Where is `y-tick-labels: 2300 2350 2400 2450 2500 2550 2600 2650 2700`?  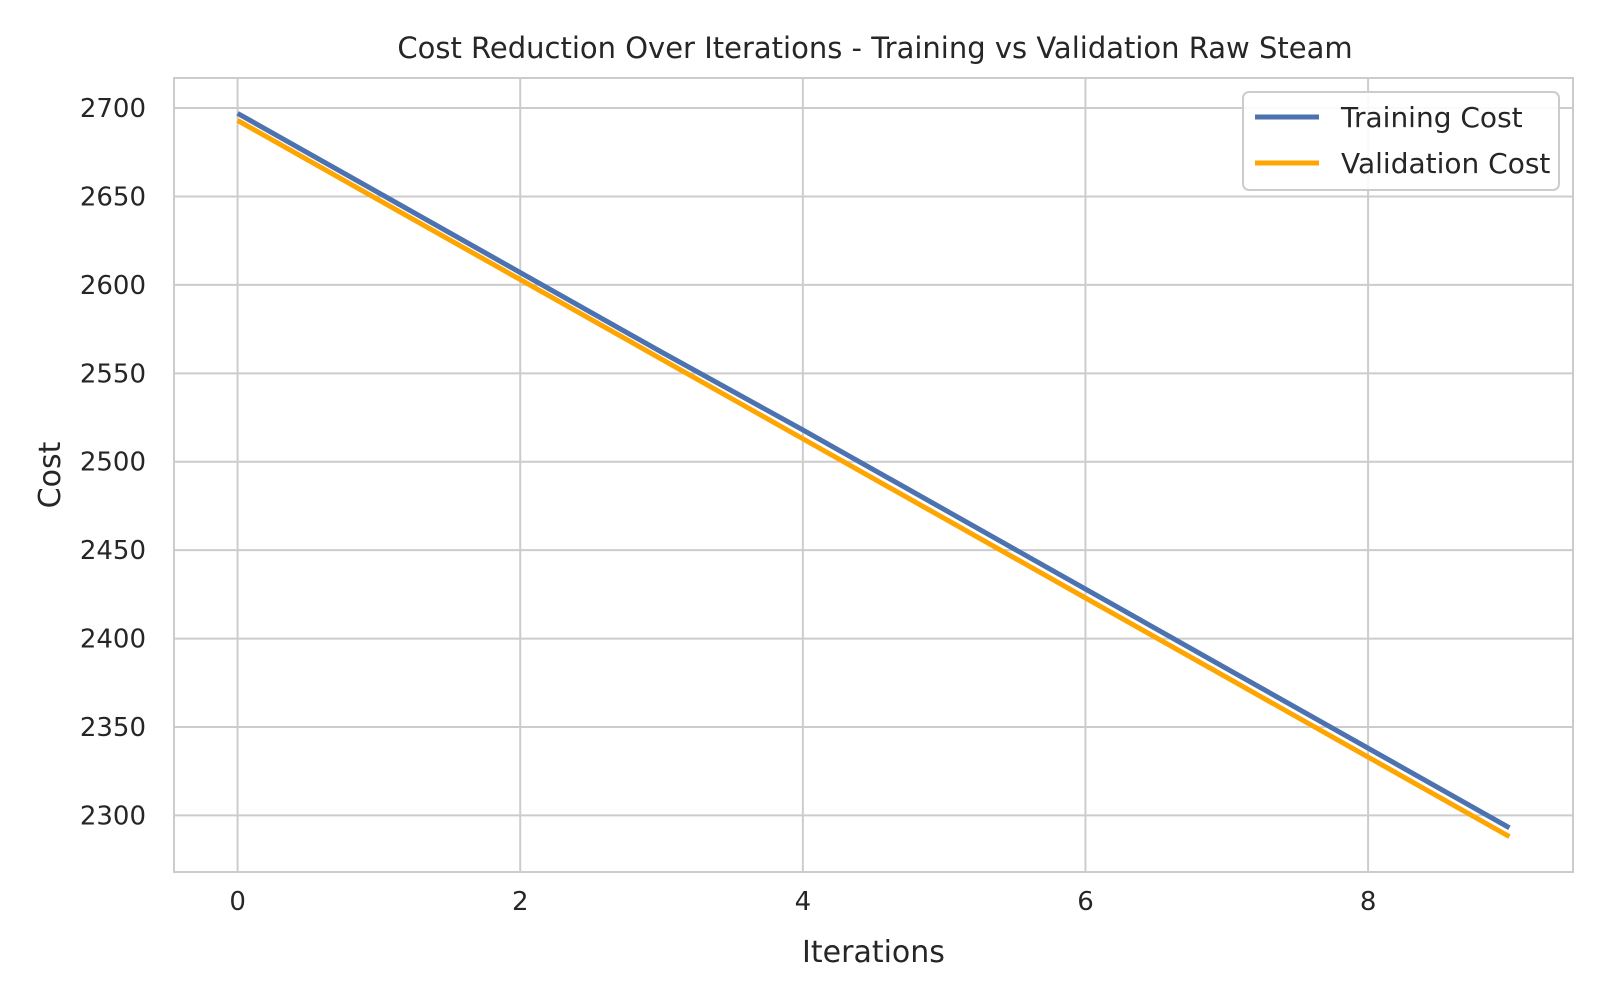 y-tick-labels: 2300 2350 2400 2450 2500 2550 2600 2650 2700 is located at coordinates (113, 462).